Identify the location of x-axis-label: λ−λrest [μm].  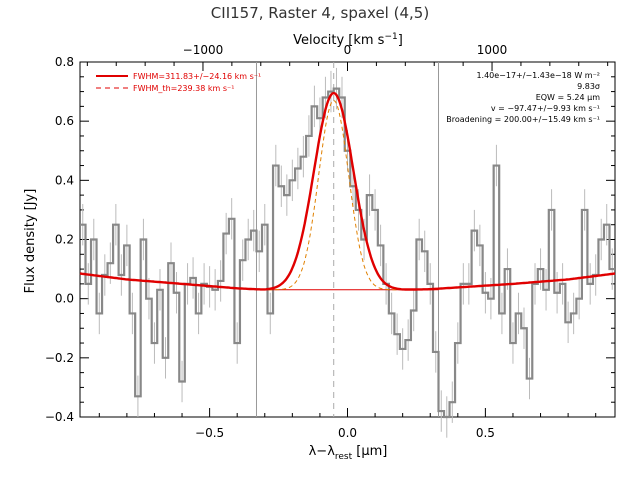
(348, 453).